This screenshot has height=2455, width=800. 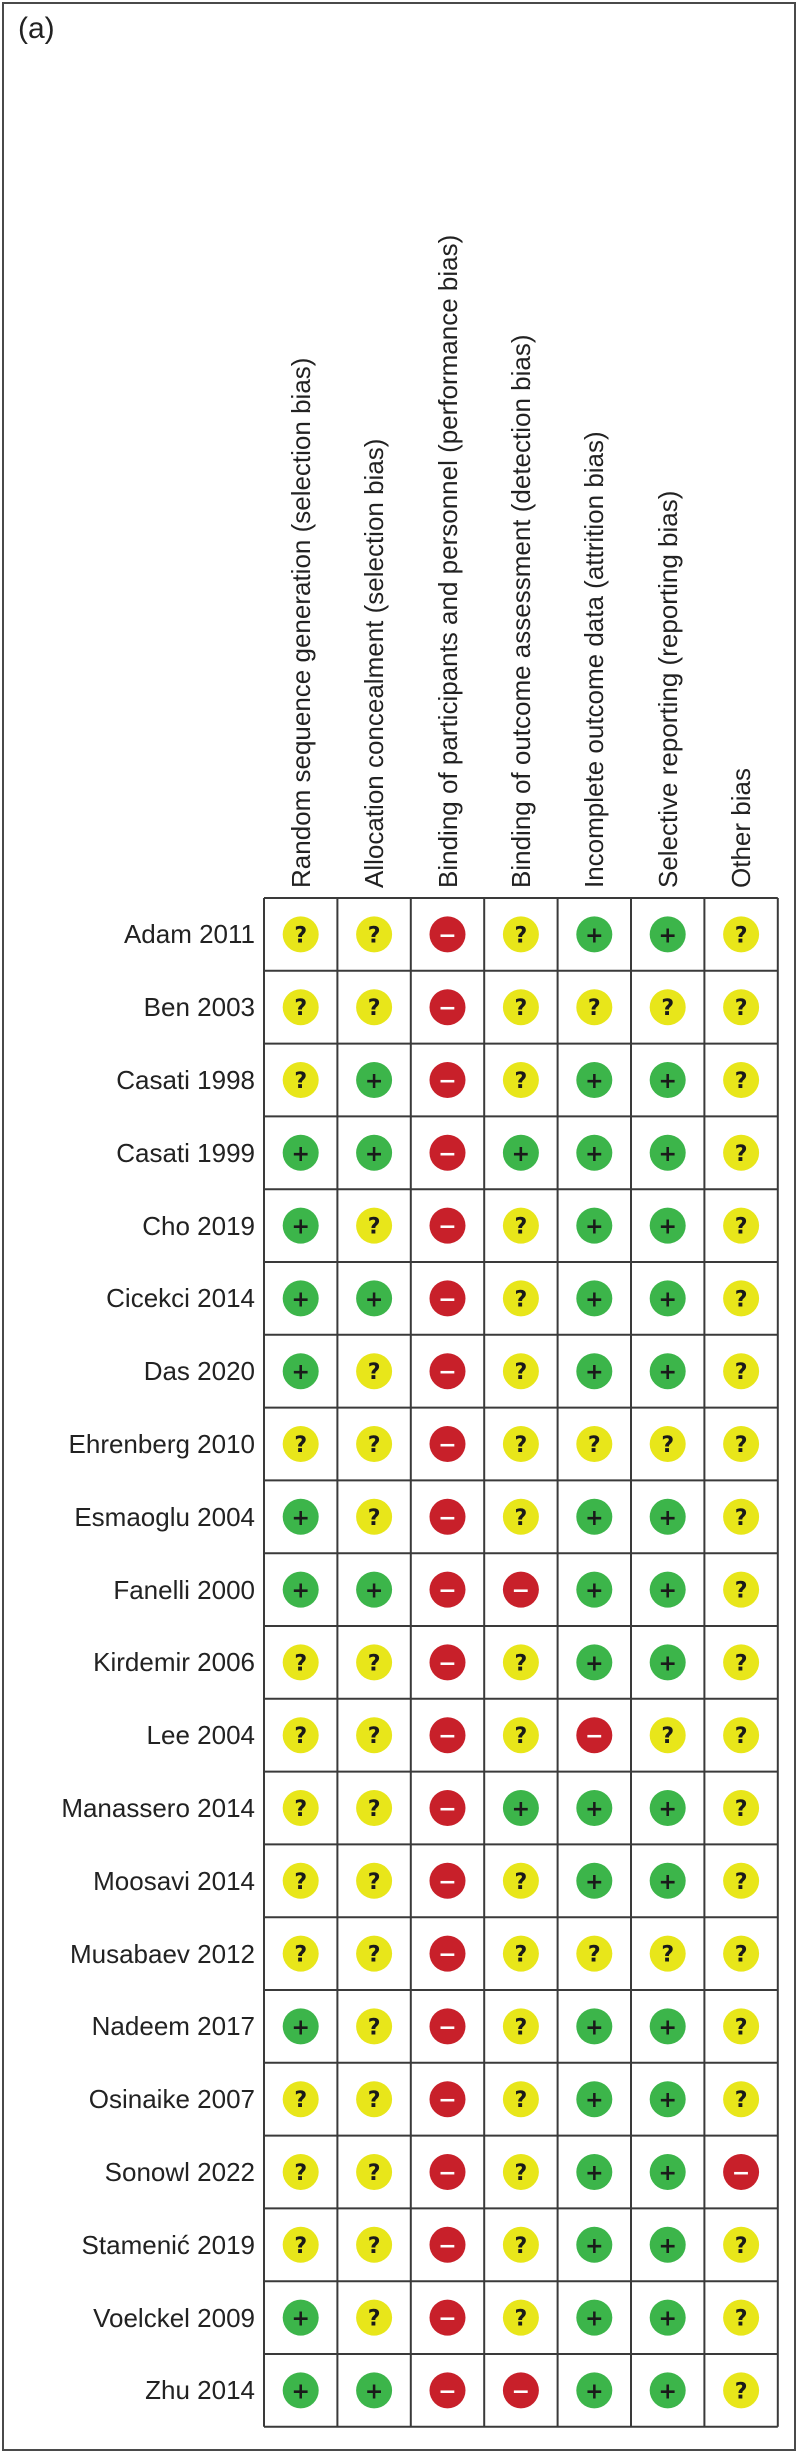 I want to click on study-label: Esmaoglu 2004, so click(x=164, y=1516).